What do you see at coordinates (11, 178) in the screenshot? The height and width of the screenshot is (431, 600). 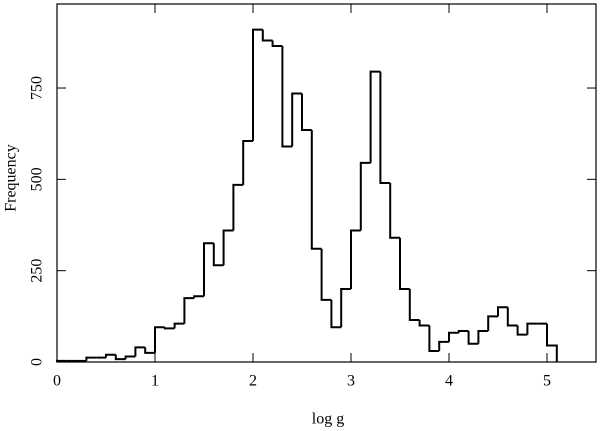 I see `y-axis-label: Frequency` at bounding box center [11, 178].